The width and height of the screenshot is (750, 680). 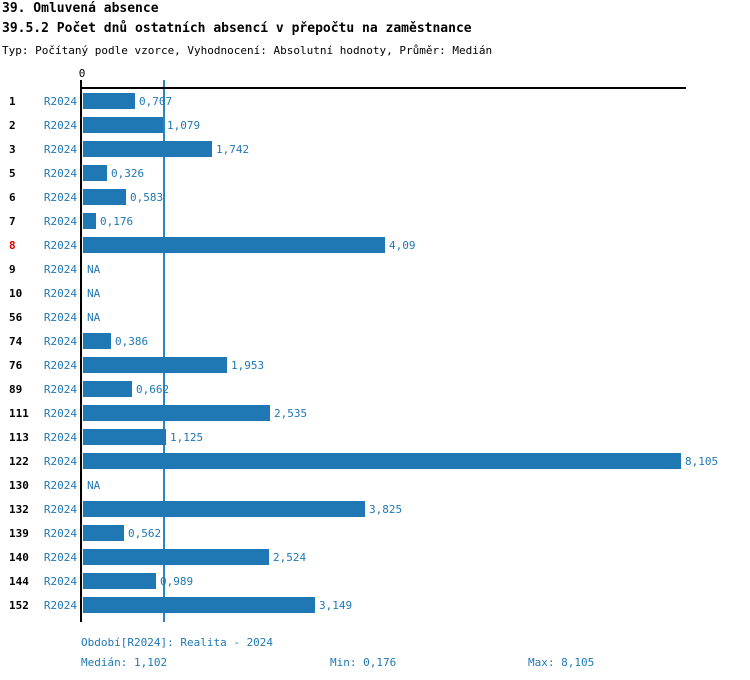 I want to click on period-label: Období[R2024]: Realita - 2024, so click(x=177, y=642).